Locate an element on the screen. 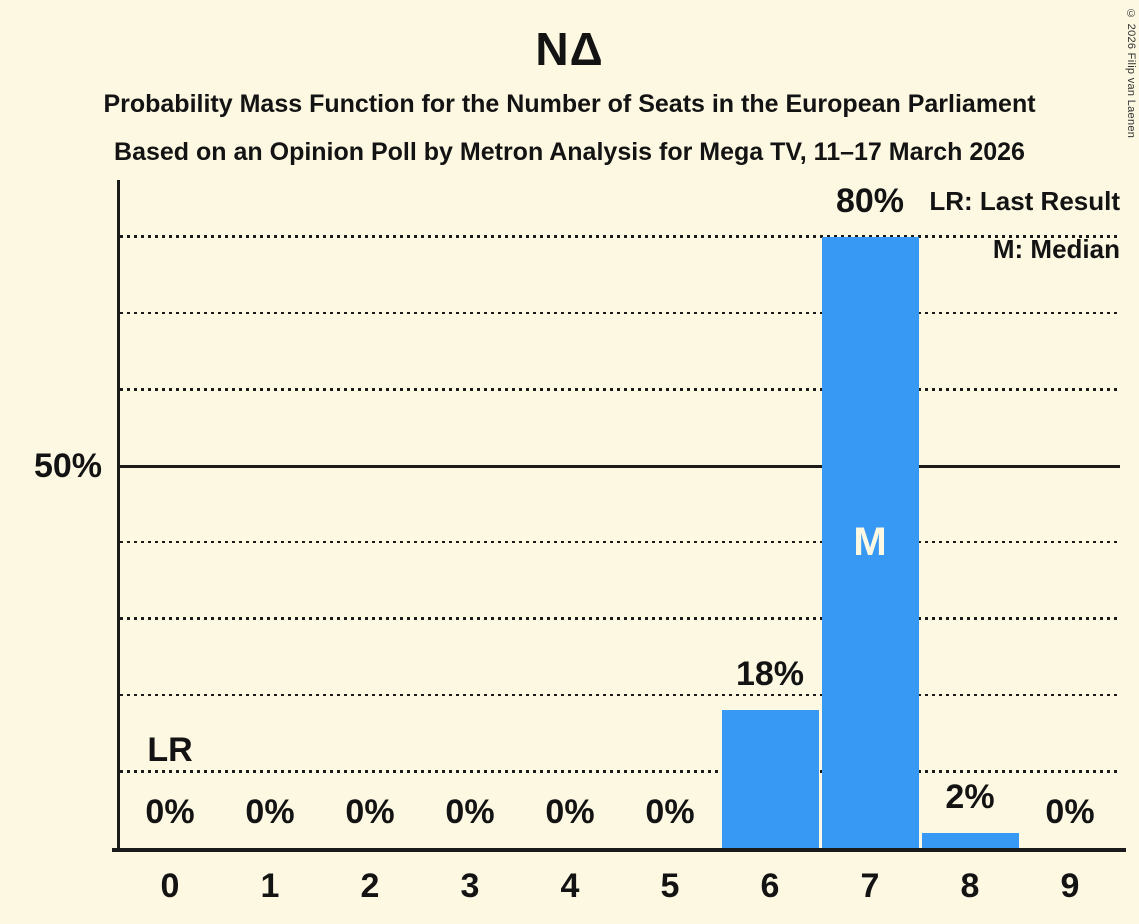  chart-title: ΝΔ is located at coordinates (569, 49).